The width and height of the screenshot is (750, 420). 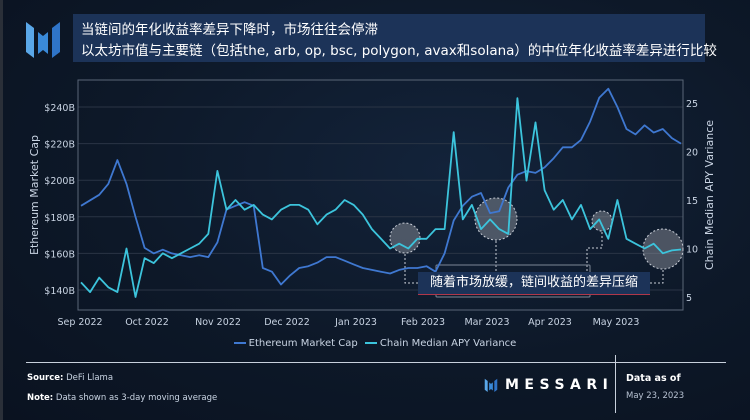 I want to click on footer-divider, so click(x=376, y=362).